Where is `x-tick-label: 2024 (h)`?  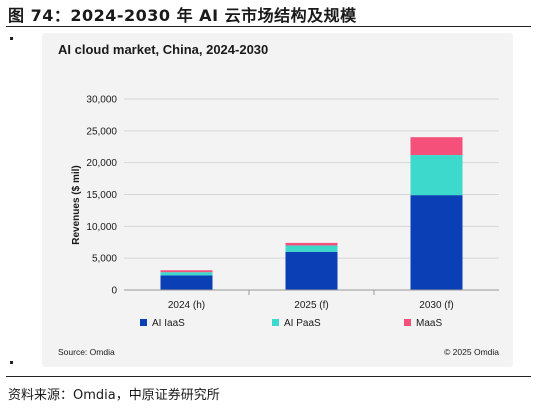 x-tick-label: 2024 (h) is located at coordinates (186, 305).